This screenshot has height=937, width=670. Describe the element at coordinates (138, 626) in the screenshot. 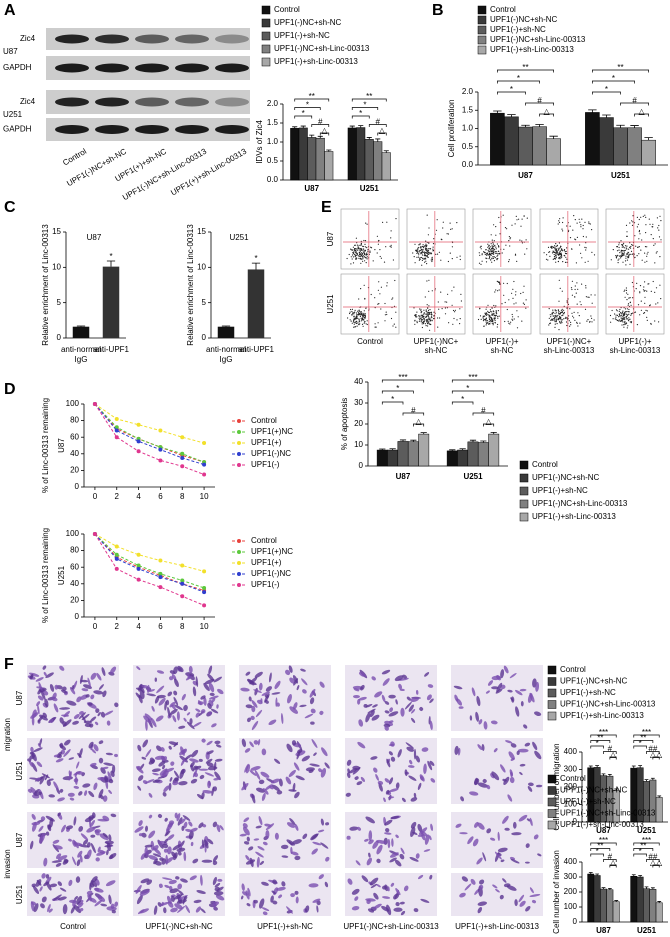

I see `x-tick-label: 4` at that location.